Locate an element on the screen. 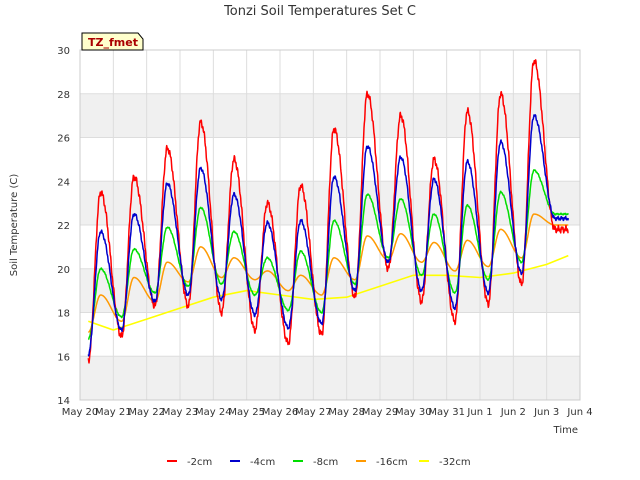 This screenshot has height=480, width=640. x-tick-label: May 23 is located at coordinates (180, 412).